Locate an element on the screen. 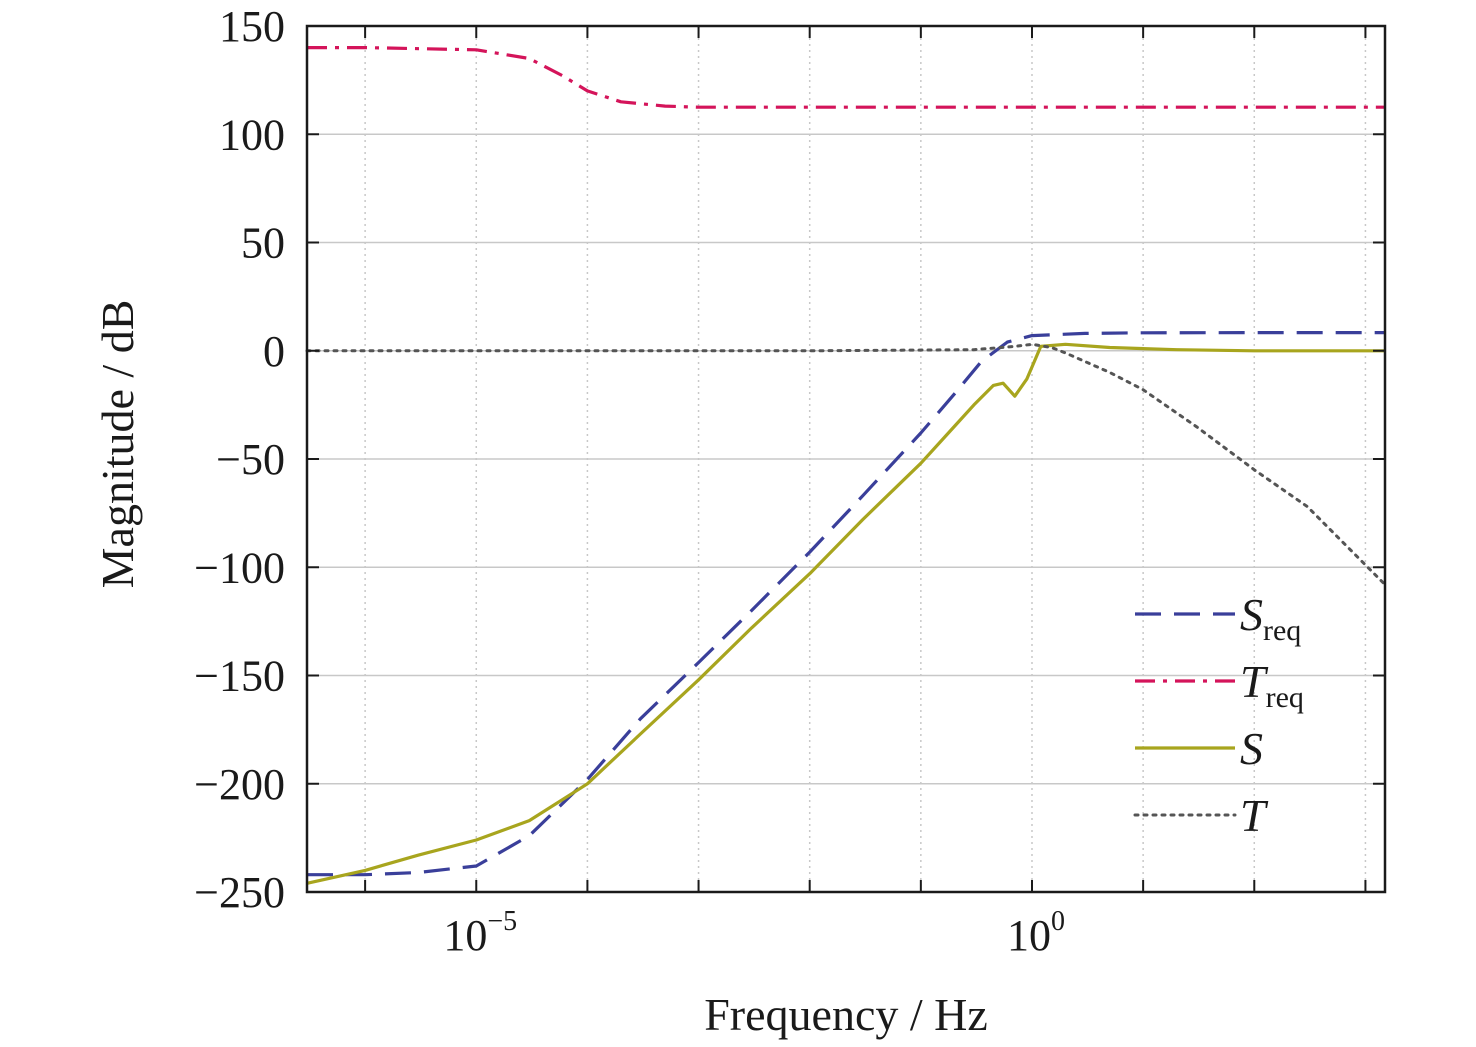 The width and height of the screenshot is (1476, 1047). x-tick-label: 10⁻⁵ is located at coordinates (480, 933).